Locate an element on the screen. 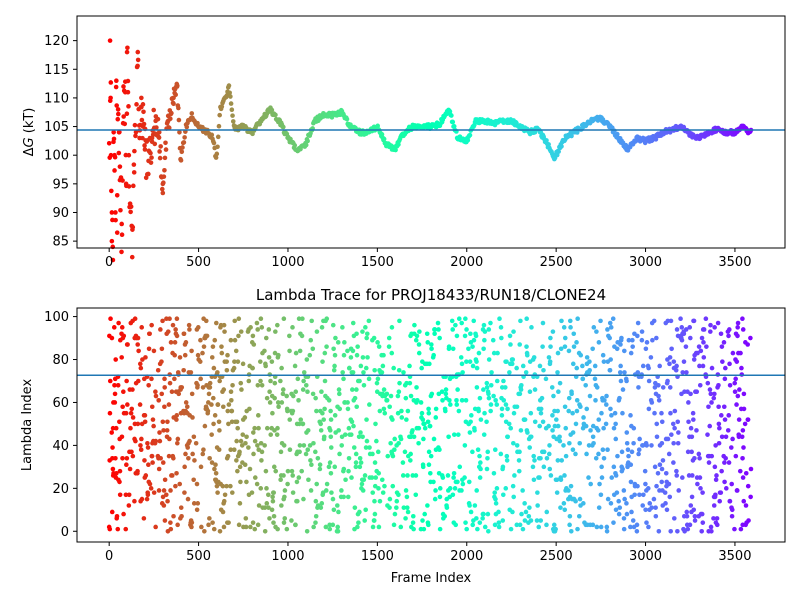 The image size is (800, 600). x-tick-label: 2500 is located at coordinates (556, 262).